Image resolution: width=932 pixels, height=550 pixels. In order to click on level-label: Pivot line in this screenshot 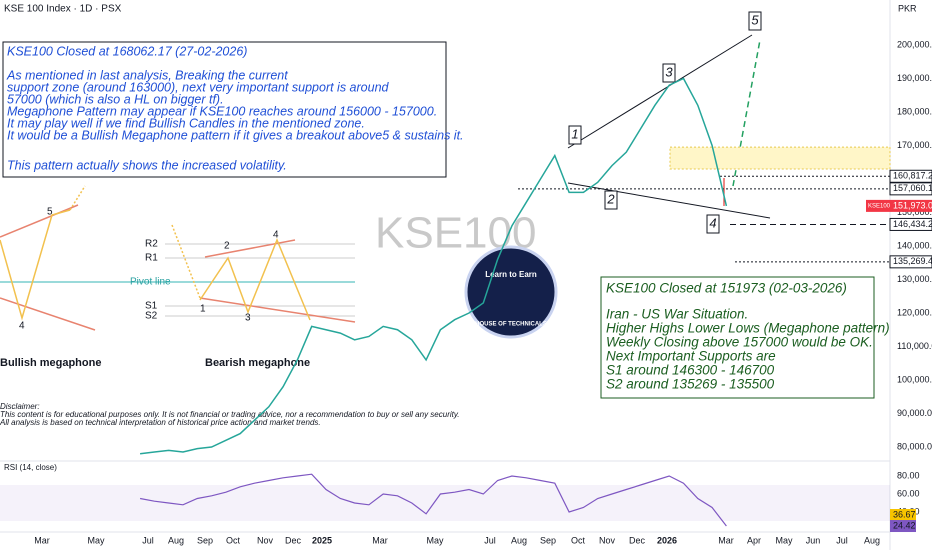, I will do `click(150, 282)`.